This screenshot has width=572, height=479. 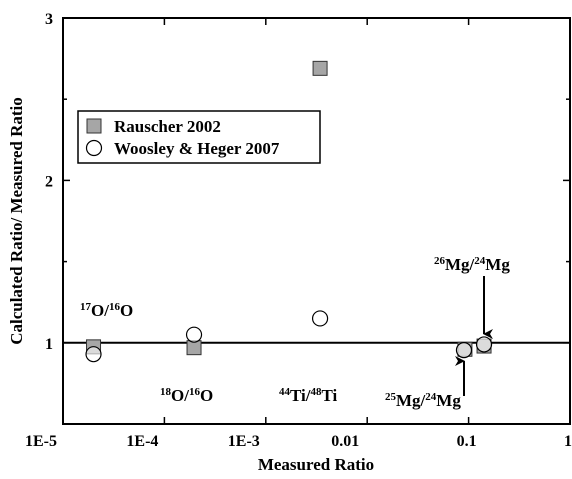 I want to click on annotation-text: Ti/, so click(x=300, y=395).